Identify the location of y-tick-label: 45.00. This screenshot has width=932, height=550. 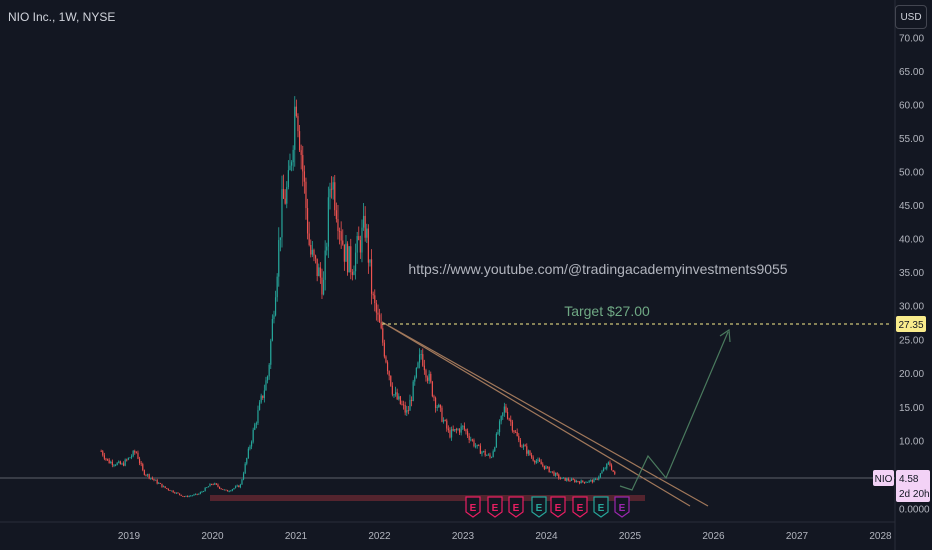
(911, 206).